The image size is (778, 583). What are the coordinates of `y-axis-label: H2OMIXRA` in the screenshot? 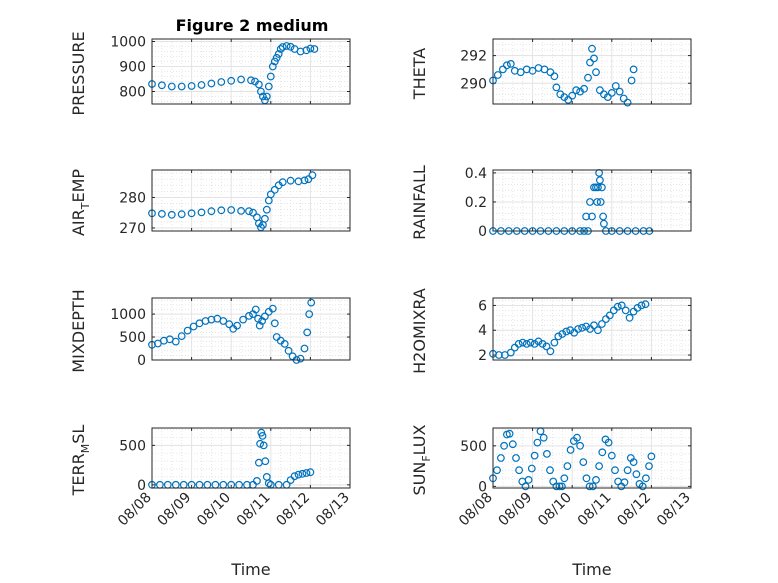 It's located at (419, 331).